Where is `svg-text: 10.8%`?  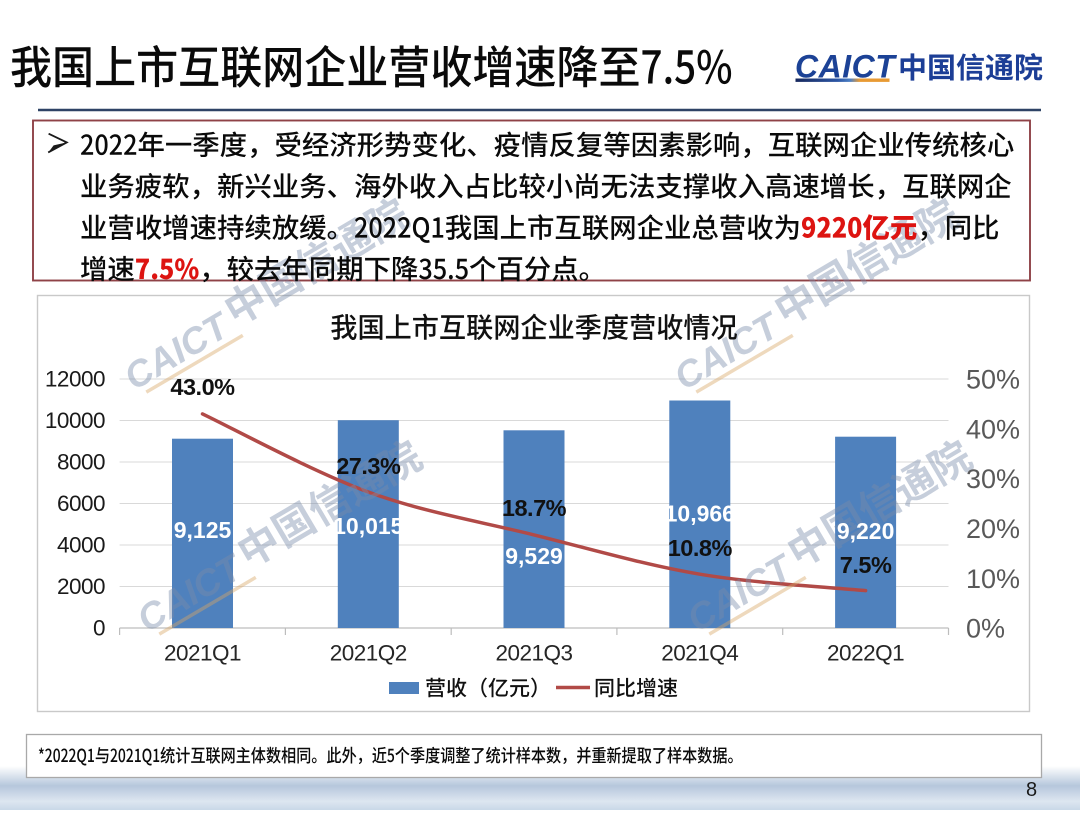
svg-text: 10.8% is located at coordinates (700, 548).